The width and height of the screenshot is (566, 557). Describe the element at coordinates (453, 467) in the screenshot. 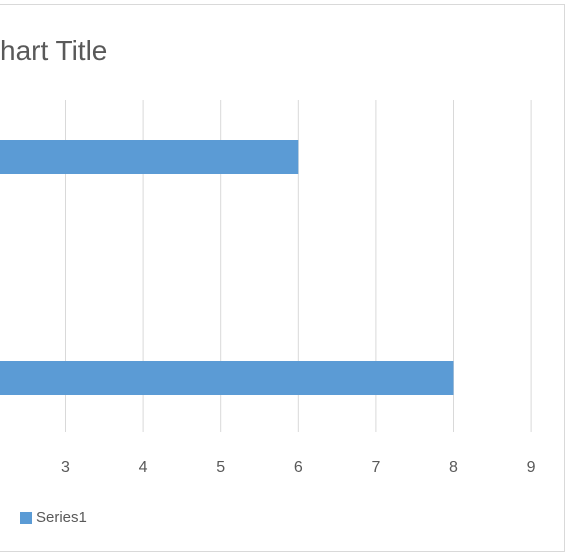

I see `x-tick-label: 8` at that location.